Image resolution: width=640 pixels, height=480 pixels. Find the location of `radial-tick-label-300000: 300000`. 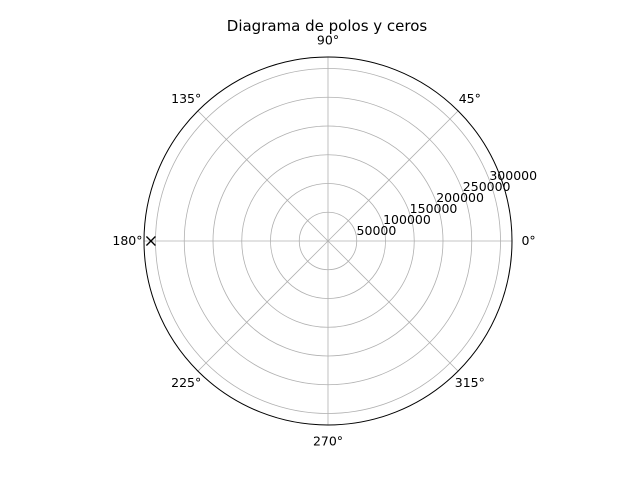

radial-tick-label-300000: 300000 is located at coordinates (513, 175).